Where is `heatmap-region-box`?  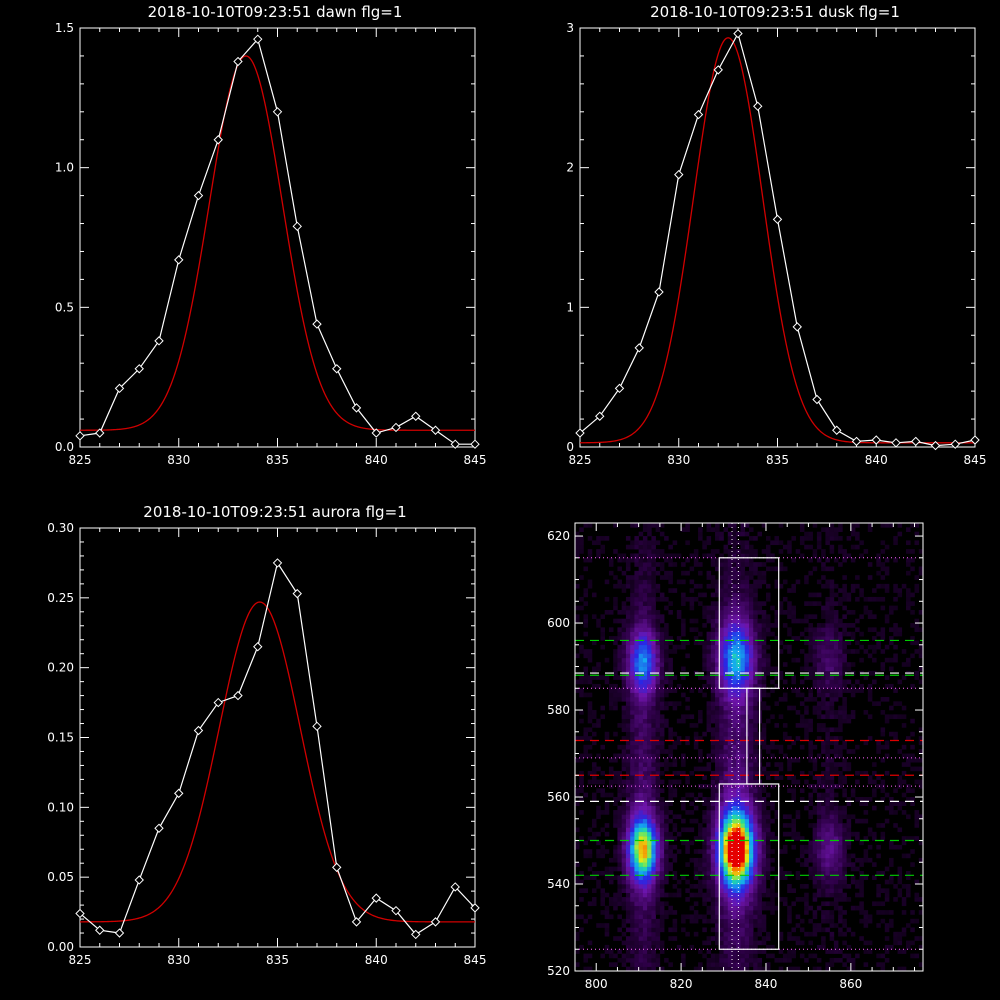 heatmap-region-box is located at coordinates (753, 736).